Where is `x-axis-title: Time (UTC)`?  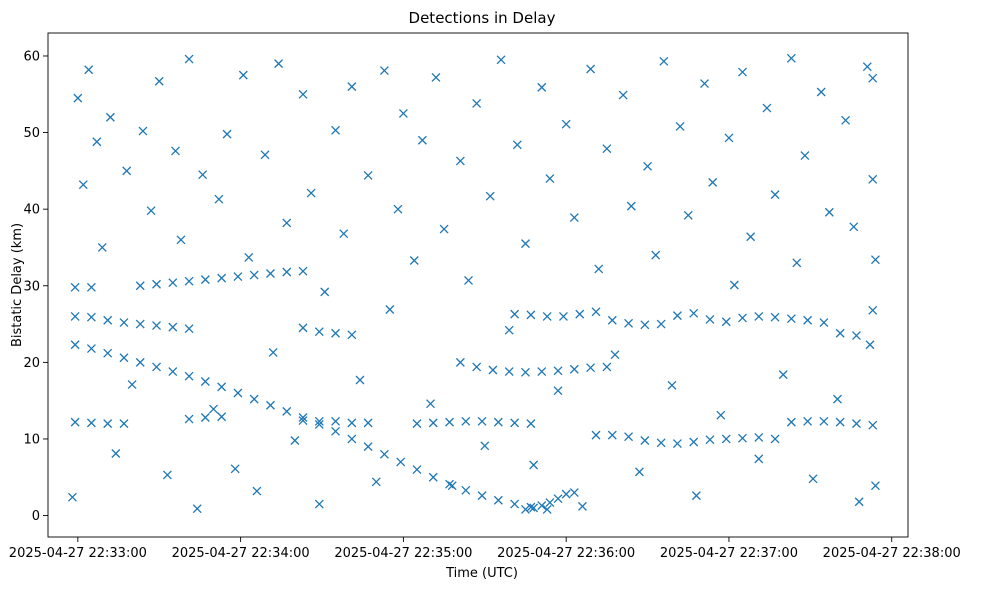
x-axis-title: Time (UTC) is located at coordinates (481, 573).